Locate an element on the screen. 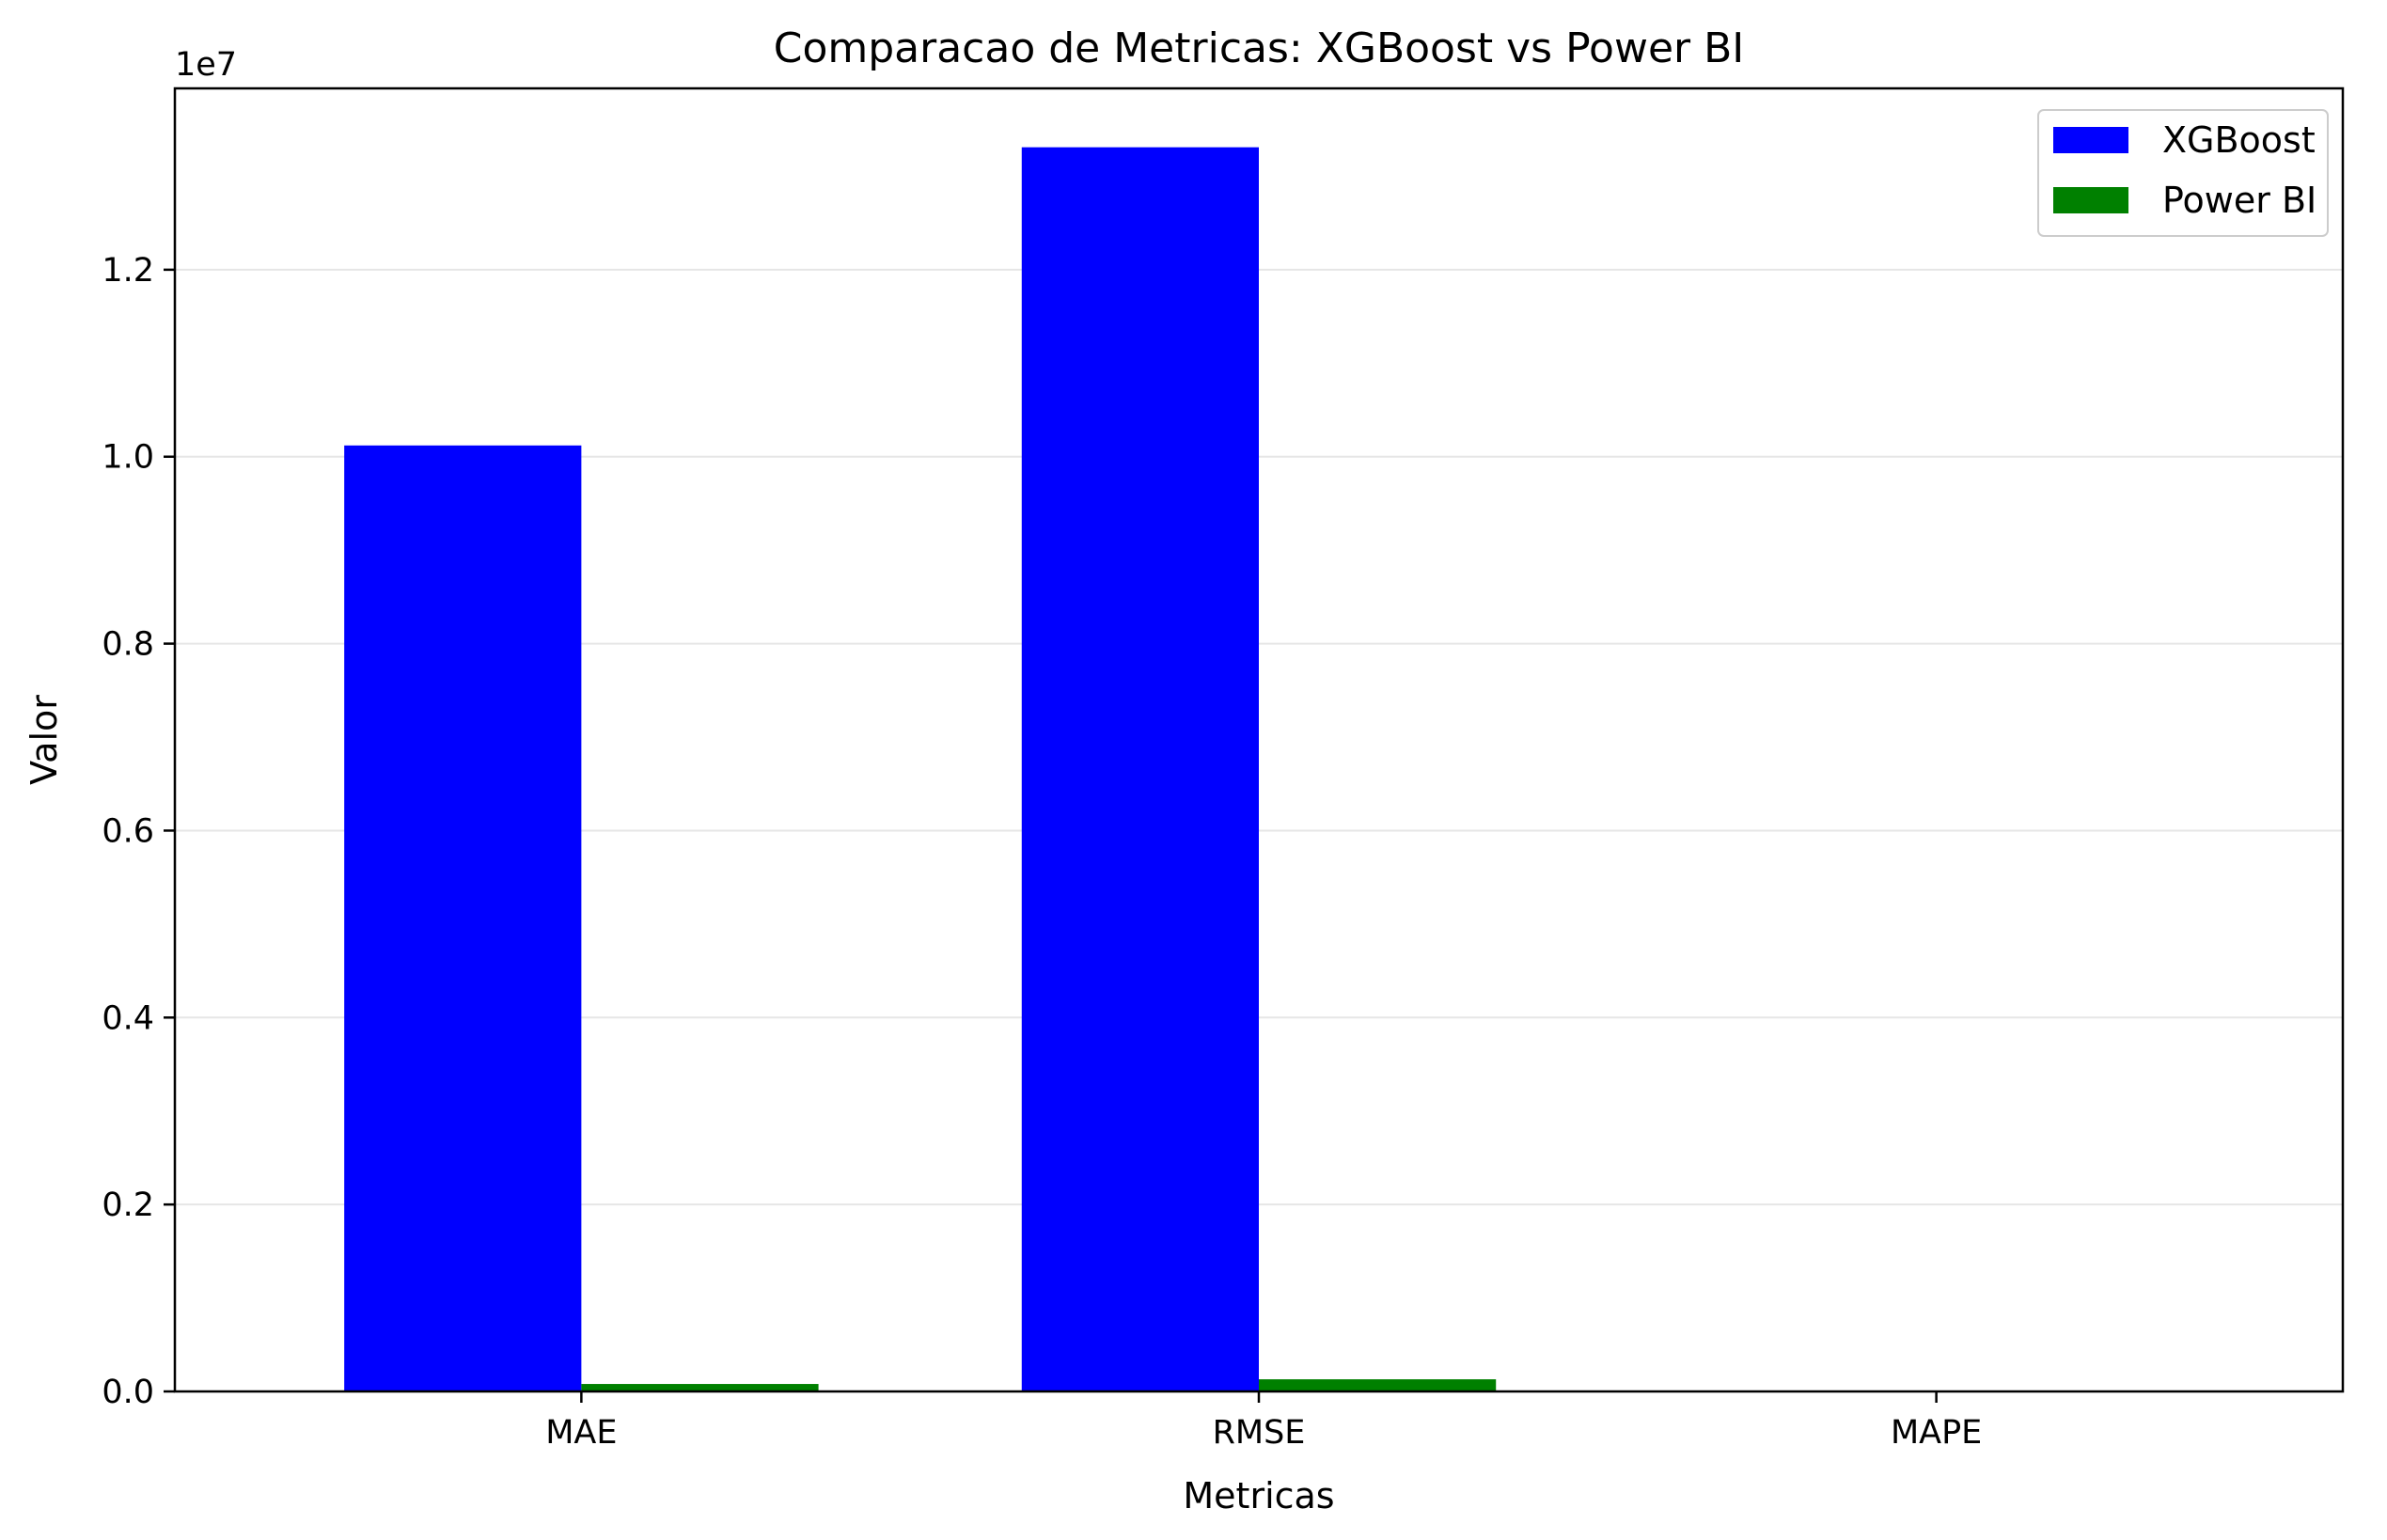 The image size is (2387, 1540). bar-power-bi-rmse is located at coordinates (1378, 1385).